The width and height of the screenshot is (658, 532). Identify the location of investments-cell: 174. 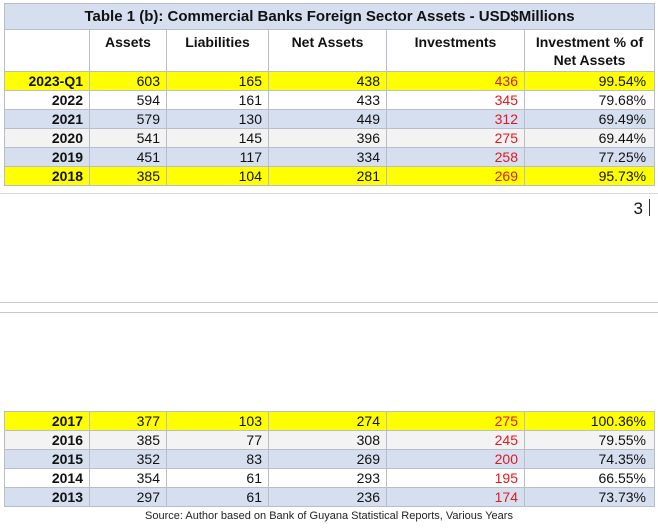
(455, 497).